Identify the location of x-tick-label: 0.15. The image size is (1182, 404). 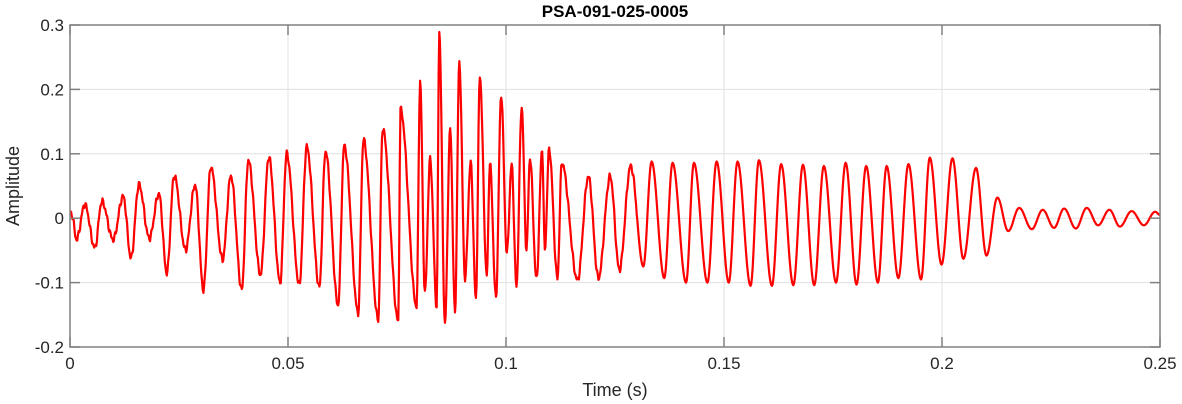
(723, 363).